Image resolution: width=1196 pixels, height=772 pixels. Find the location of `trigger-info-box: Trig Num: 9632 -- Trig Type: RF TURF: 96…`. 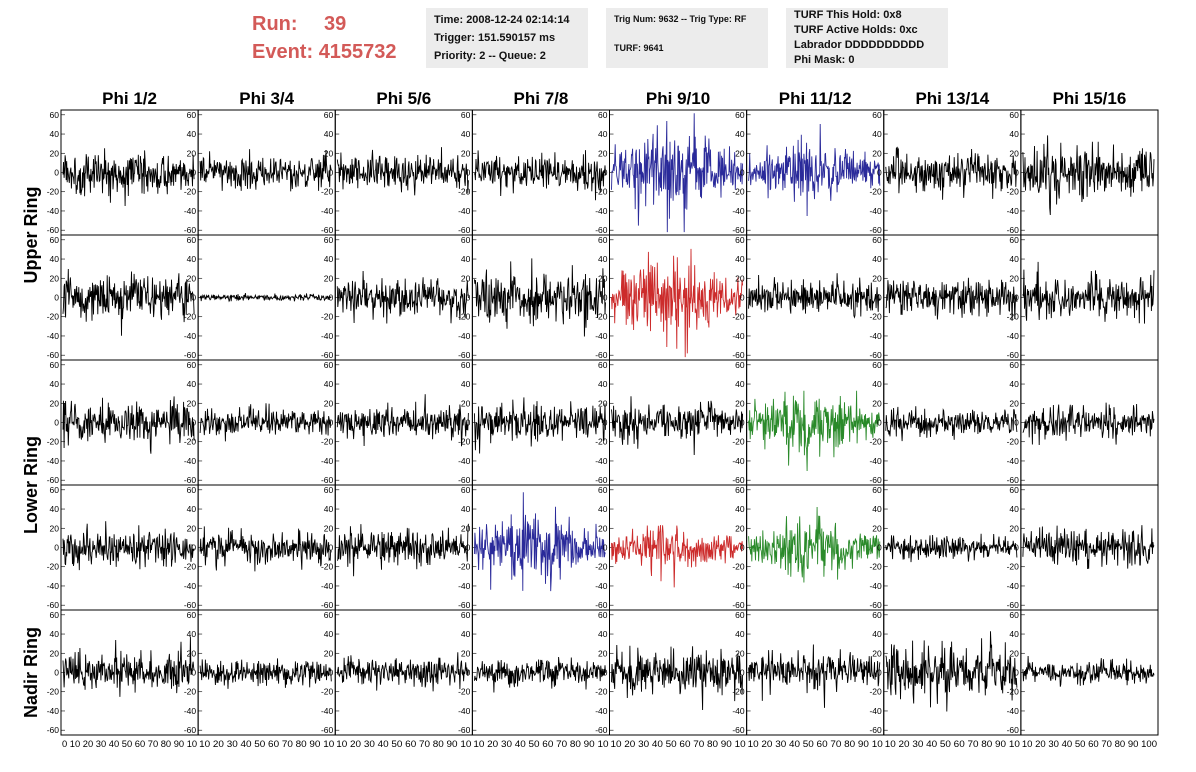

trigger-info-box: Trig Num: 9632 -- Trig Type: RF TURF: 96… is located at coordinates (687, 38).